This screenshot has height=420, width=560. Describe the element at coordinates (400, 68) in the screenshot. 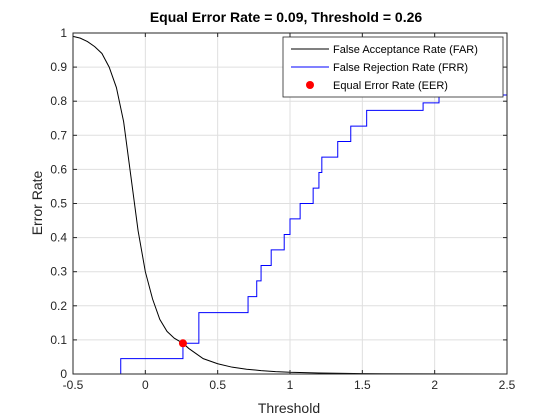

I see `legend-label: False Rejection Rate (FRR)` at that location.